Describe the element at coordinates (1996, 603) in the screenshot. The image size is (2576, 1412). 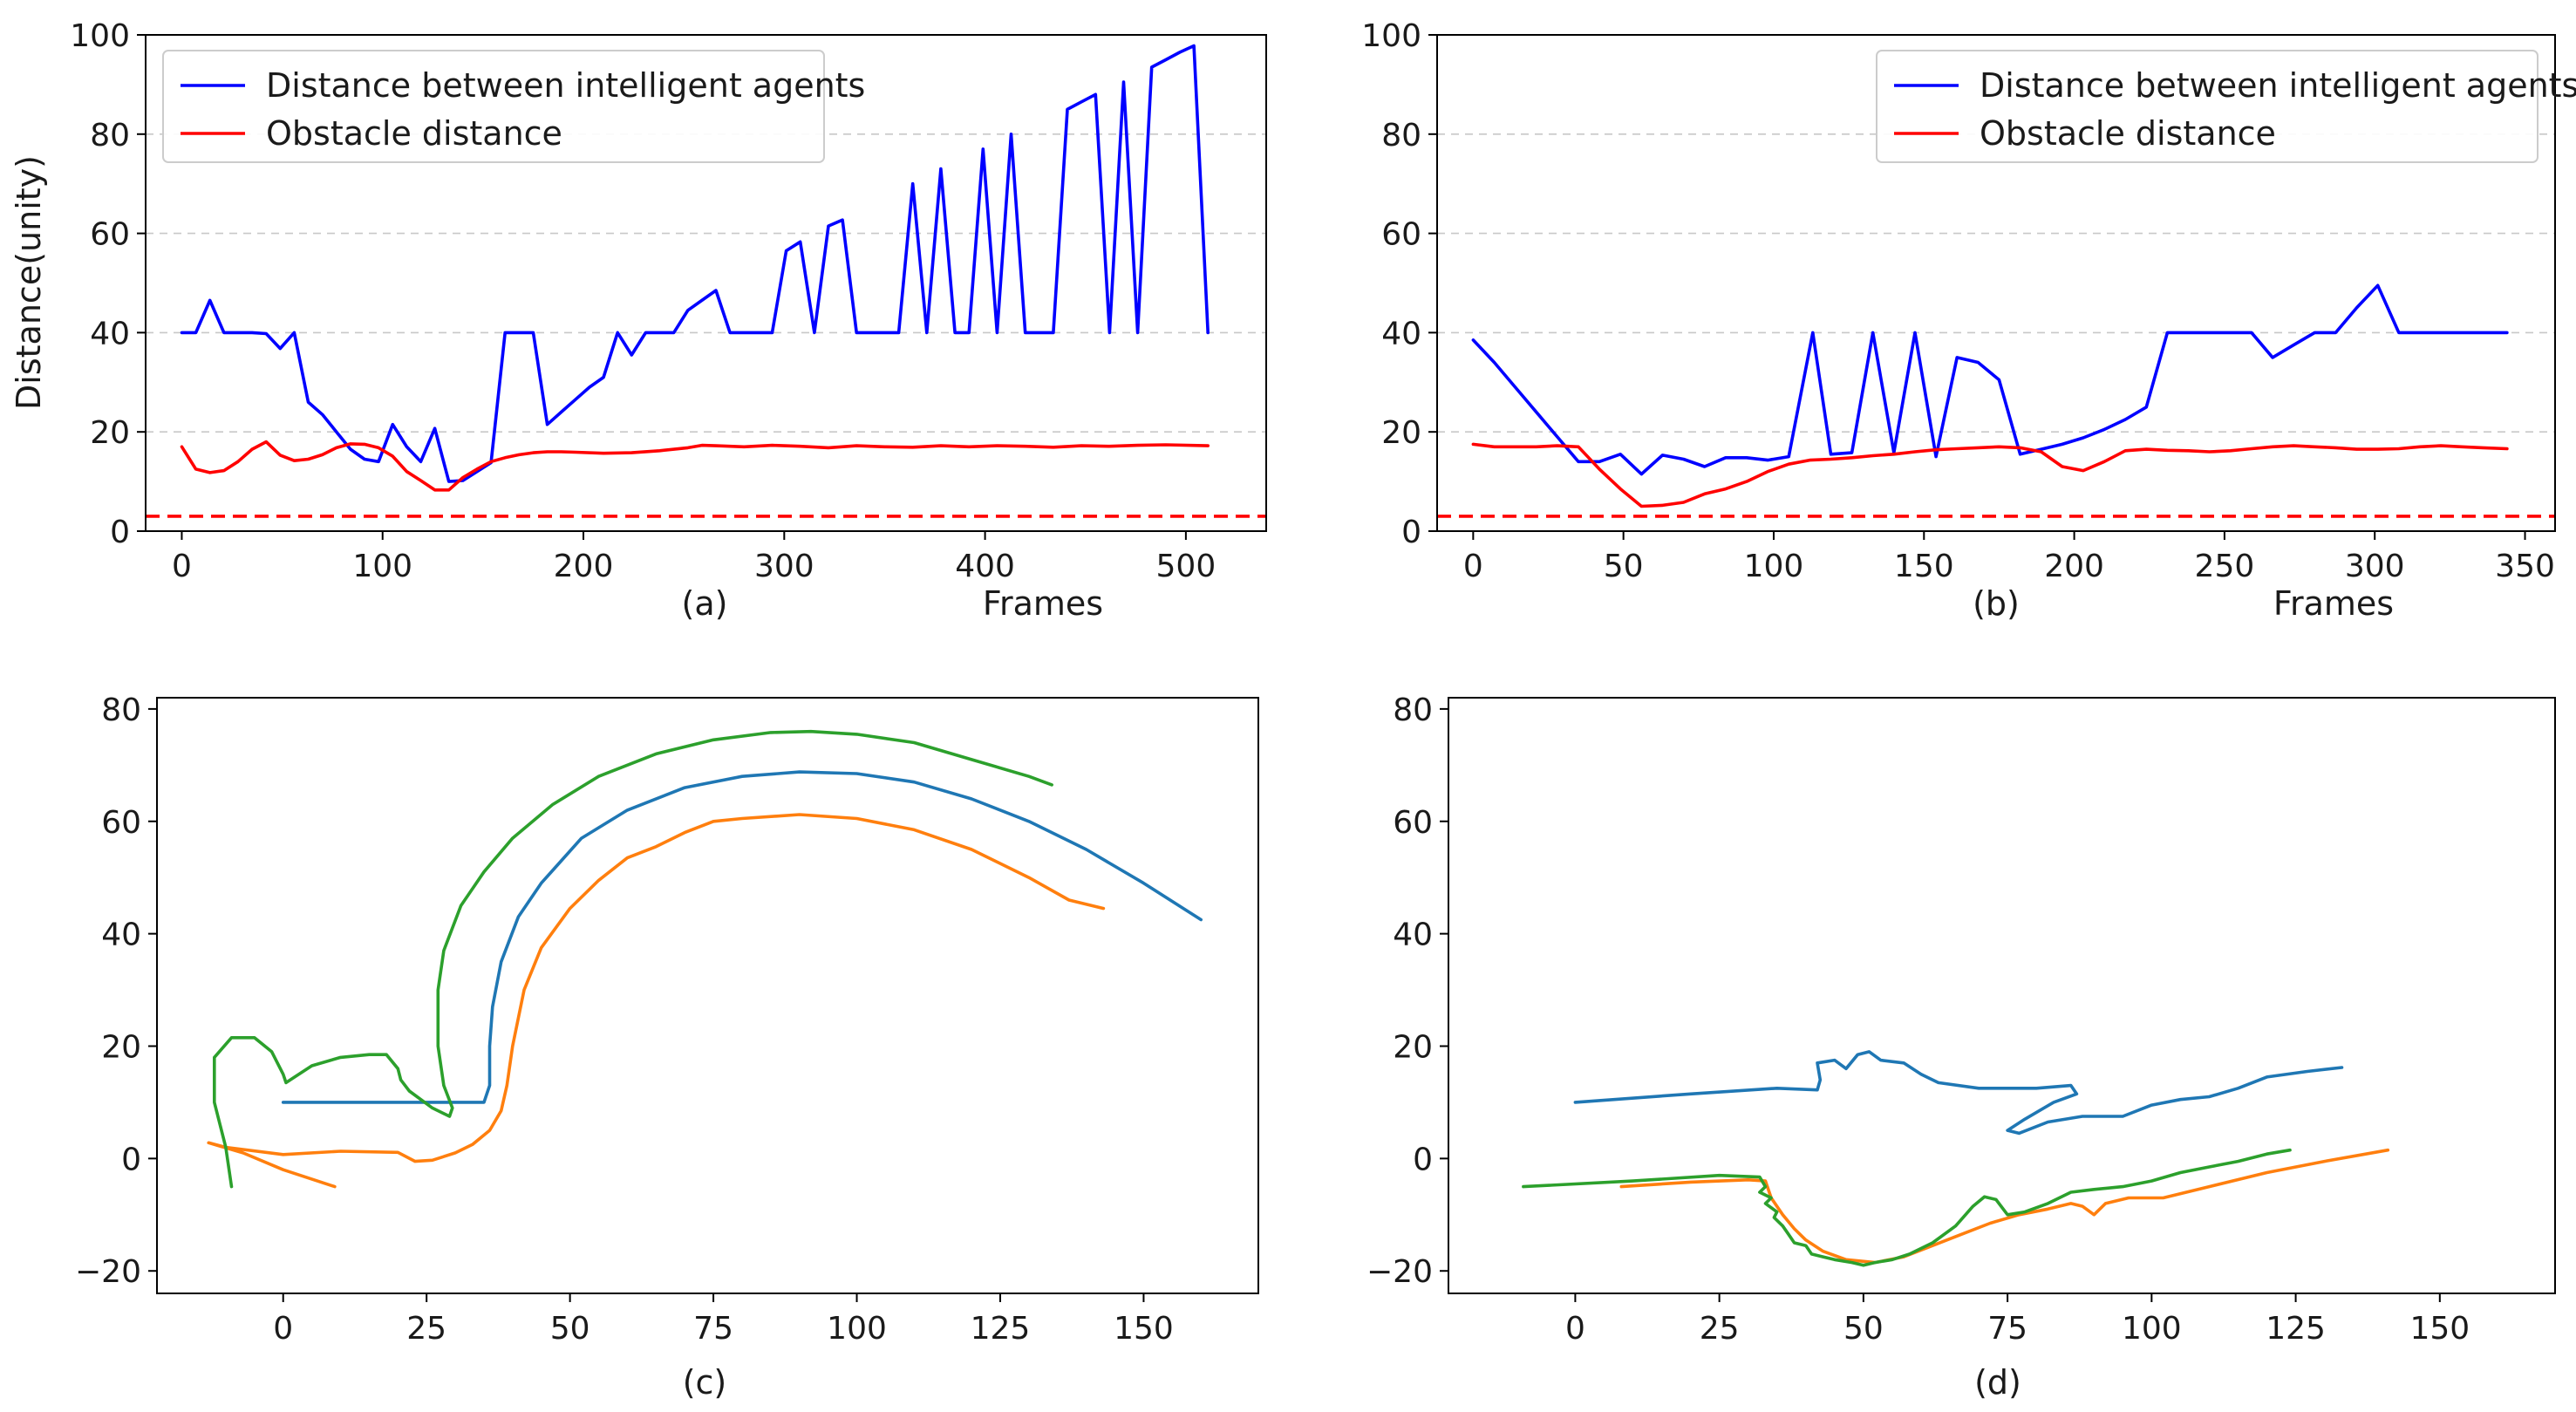
I see `panel-caption: (b)` at that location.